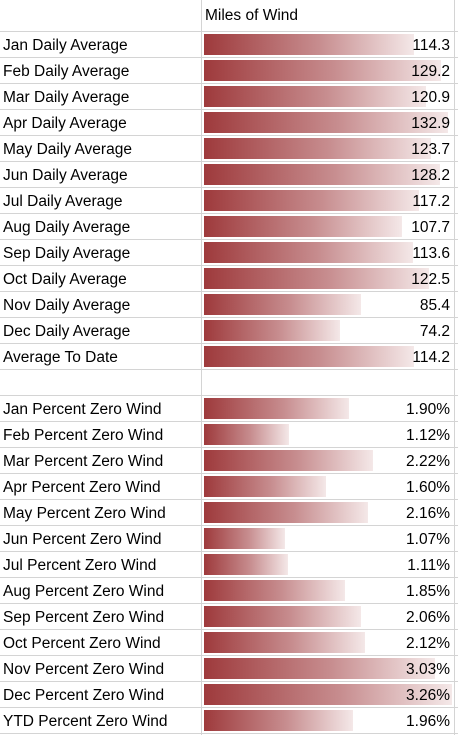  I want to click on value-label: 3.26%, so click(428, 695).